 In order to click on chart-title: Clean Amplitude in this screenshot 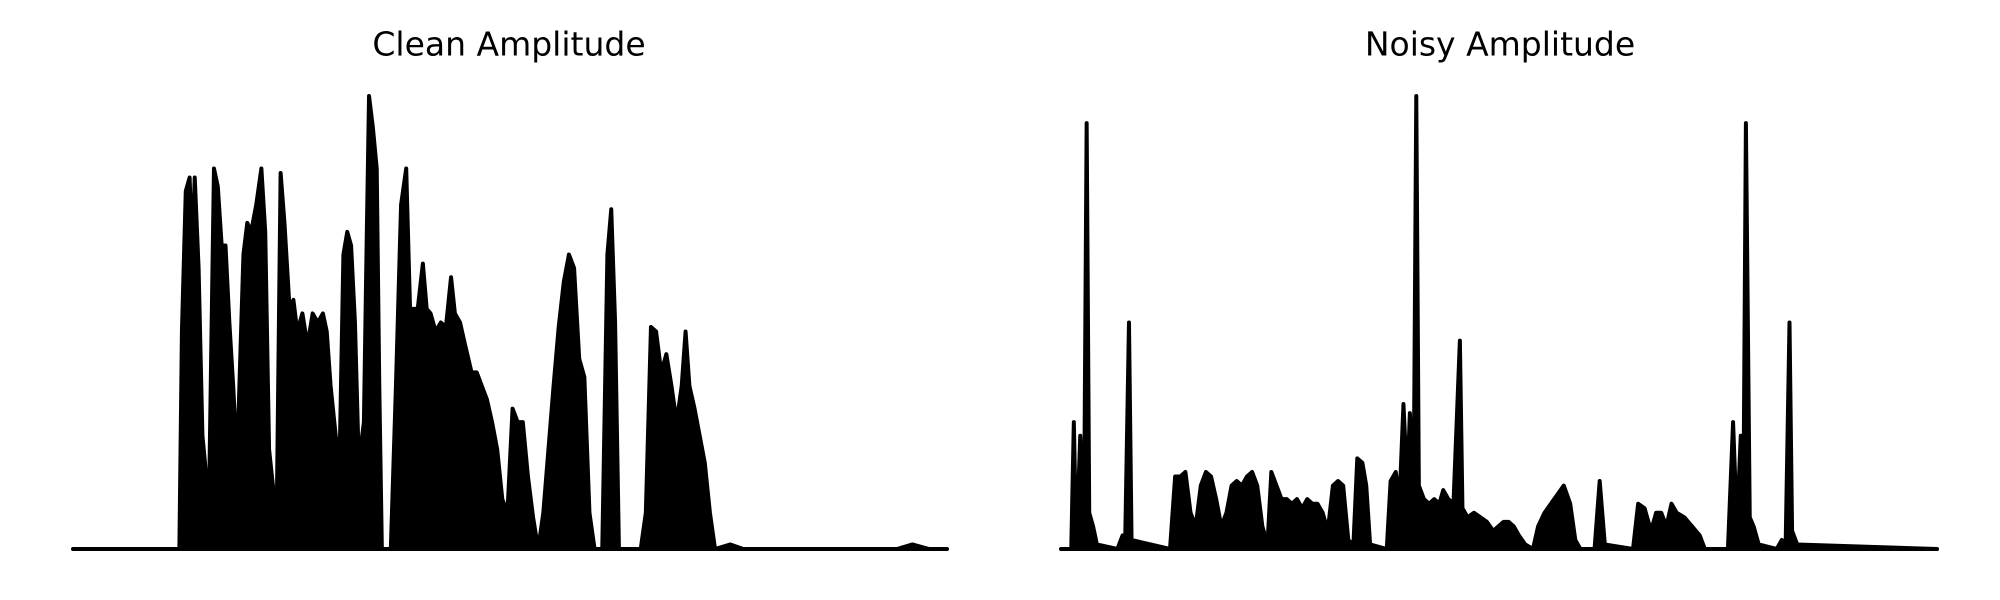, I will do `click(508, 44)`.